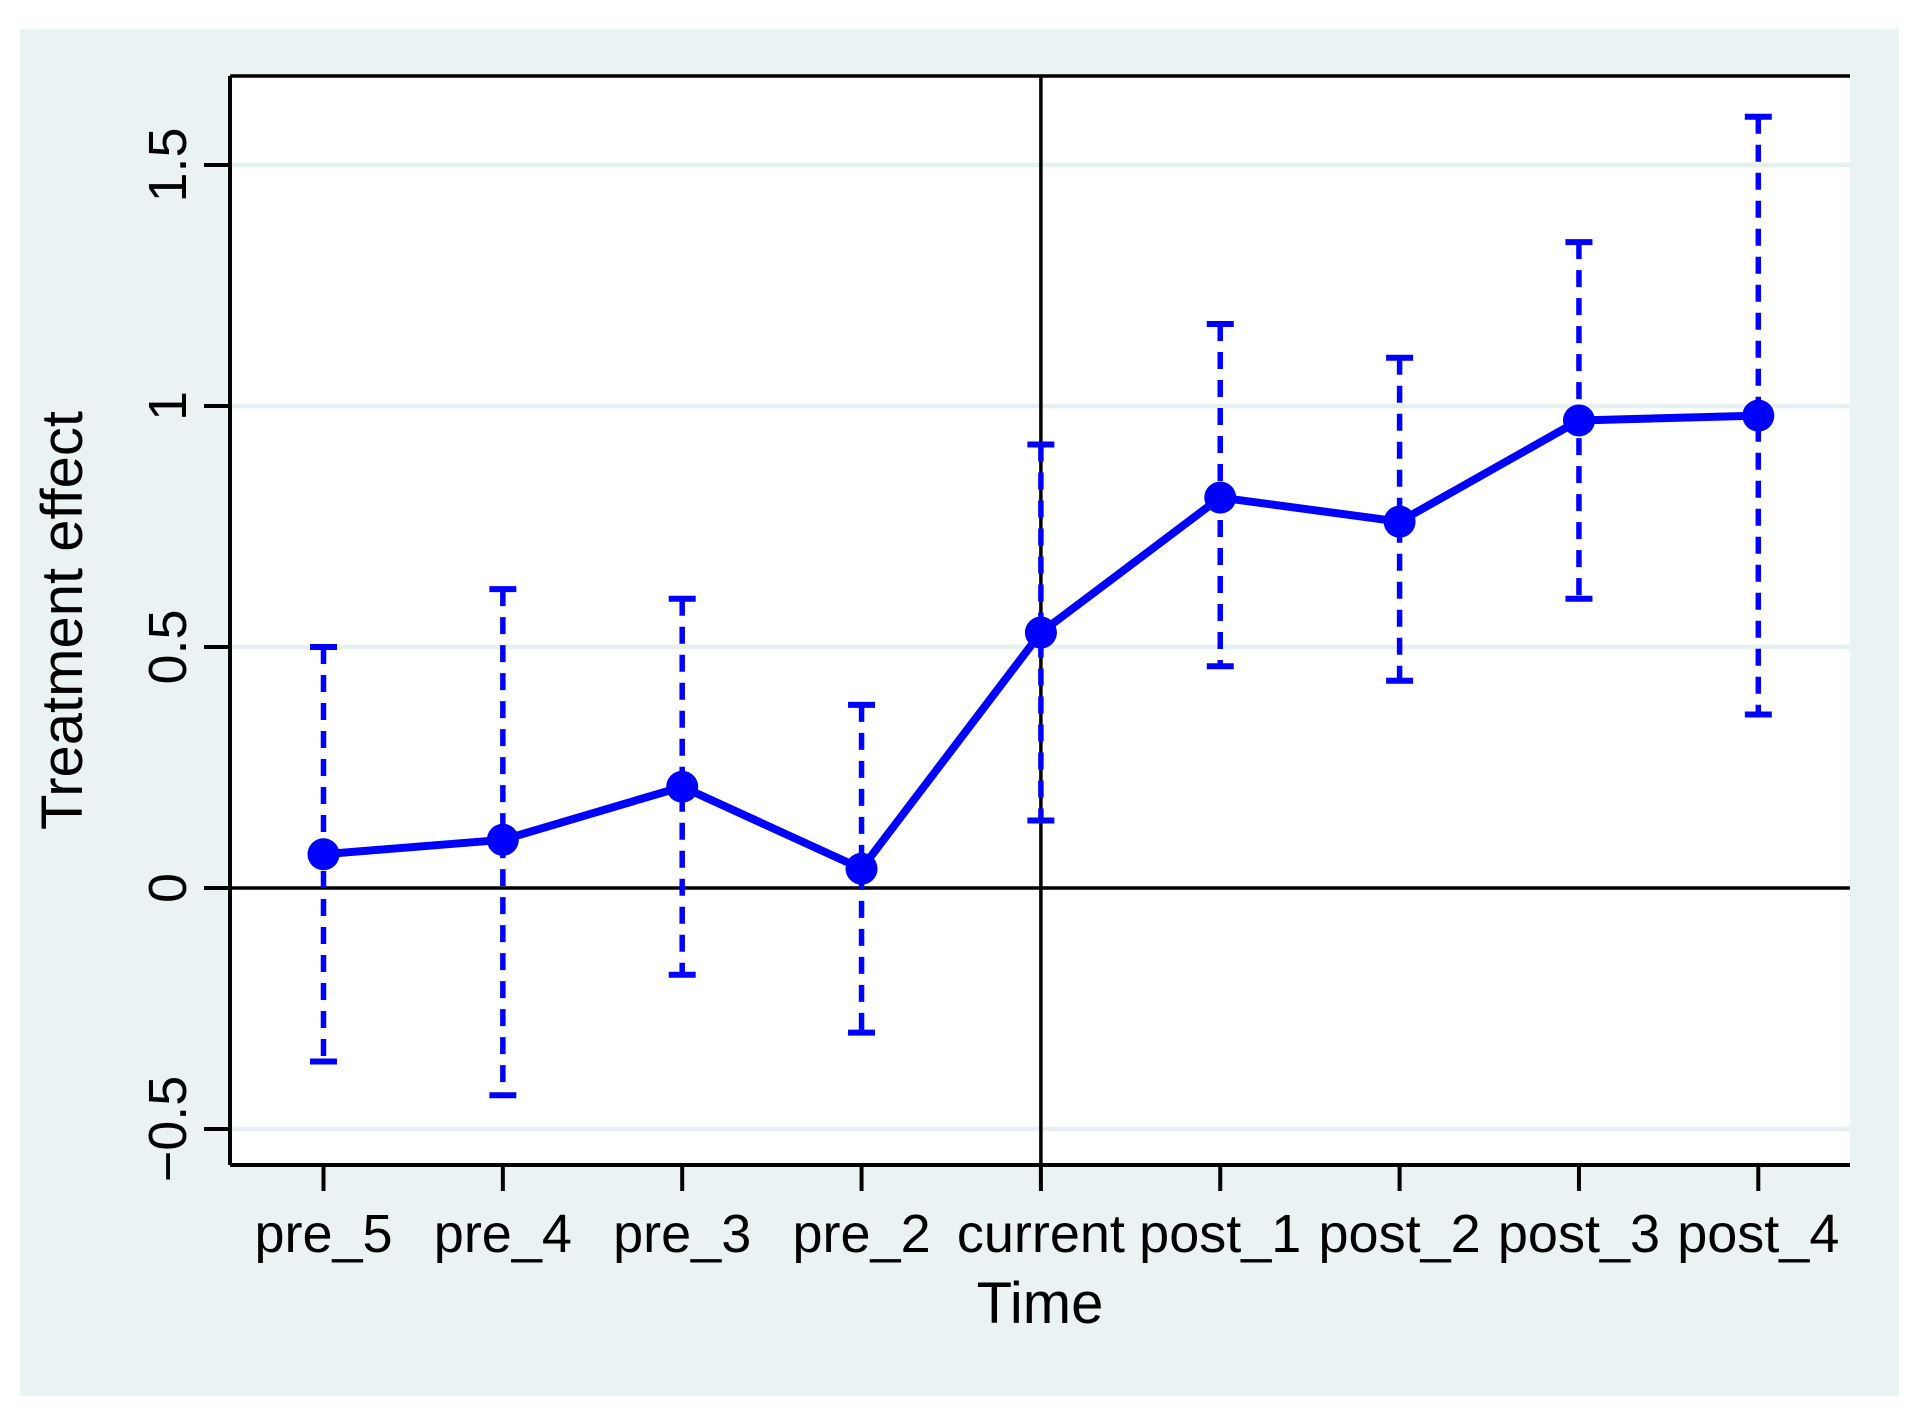 The height and width of the screenshot is (1415, 1914). Describe the element at coordinates (1220, 1234) in the screenshot. I see `x-tick-label-post_1: post_1` at that location.